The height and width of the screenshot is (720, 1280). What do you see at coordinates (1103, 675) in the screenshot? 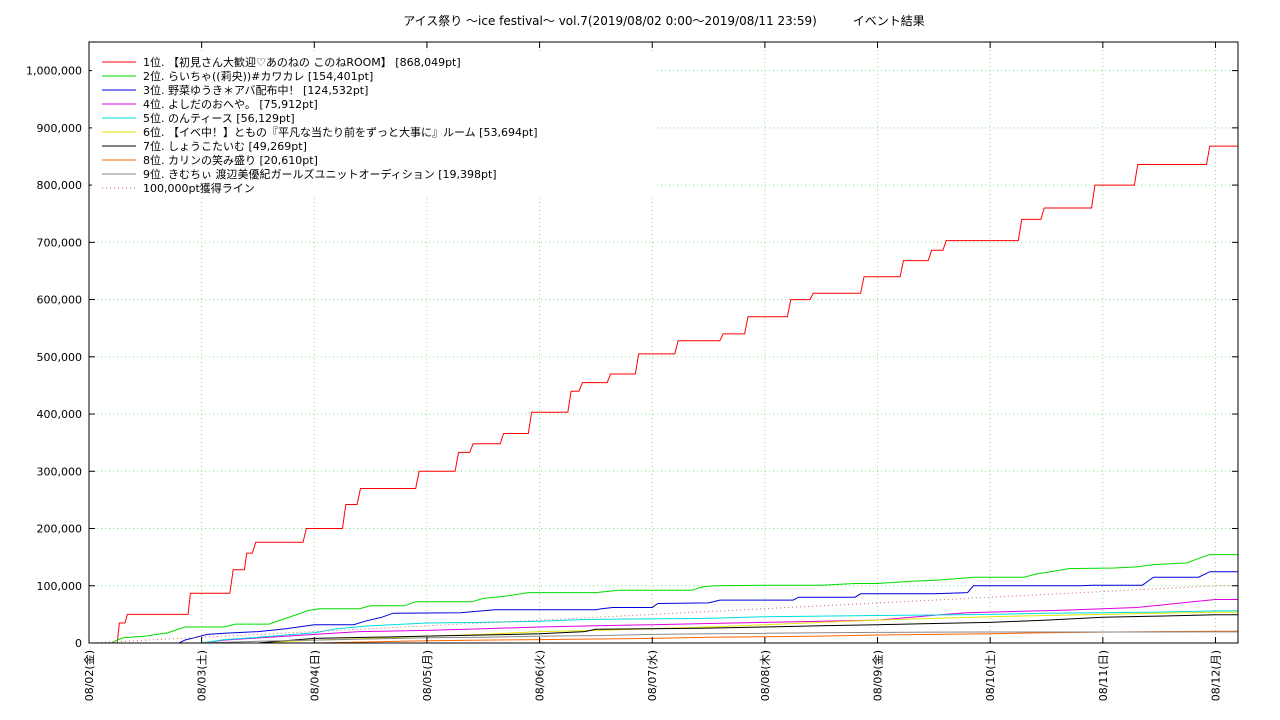
I see `x-tick-label: 08/11(日)` at bounding box center [1103, 675].